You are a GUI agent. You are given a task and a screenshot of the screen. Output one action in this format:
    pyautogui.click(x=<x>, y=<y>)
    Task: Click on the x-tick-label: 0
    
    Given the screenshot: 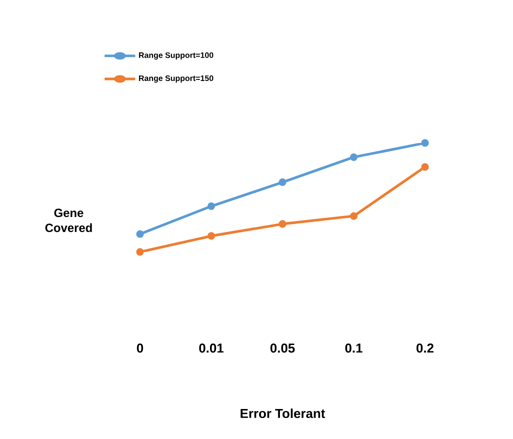 What is the action you would take?
    pyautogui.click(x=140, y=348)
    